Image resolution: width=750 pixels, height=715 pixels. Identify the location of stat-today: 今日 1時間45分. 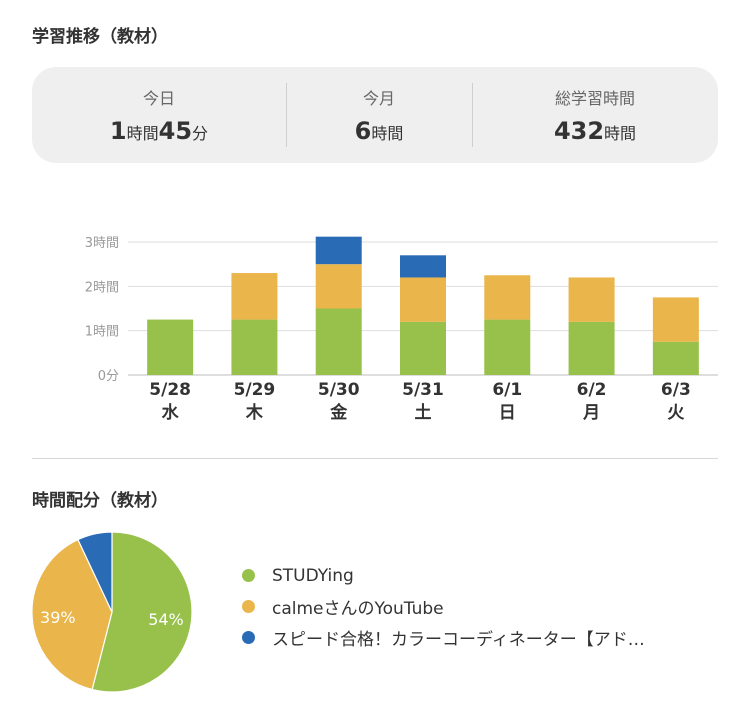
(159, 115).